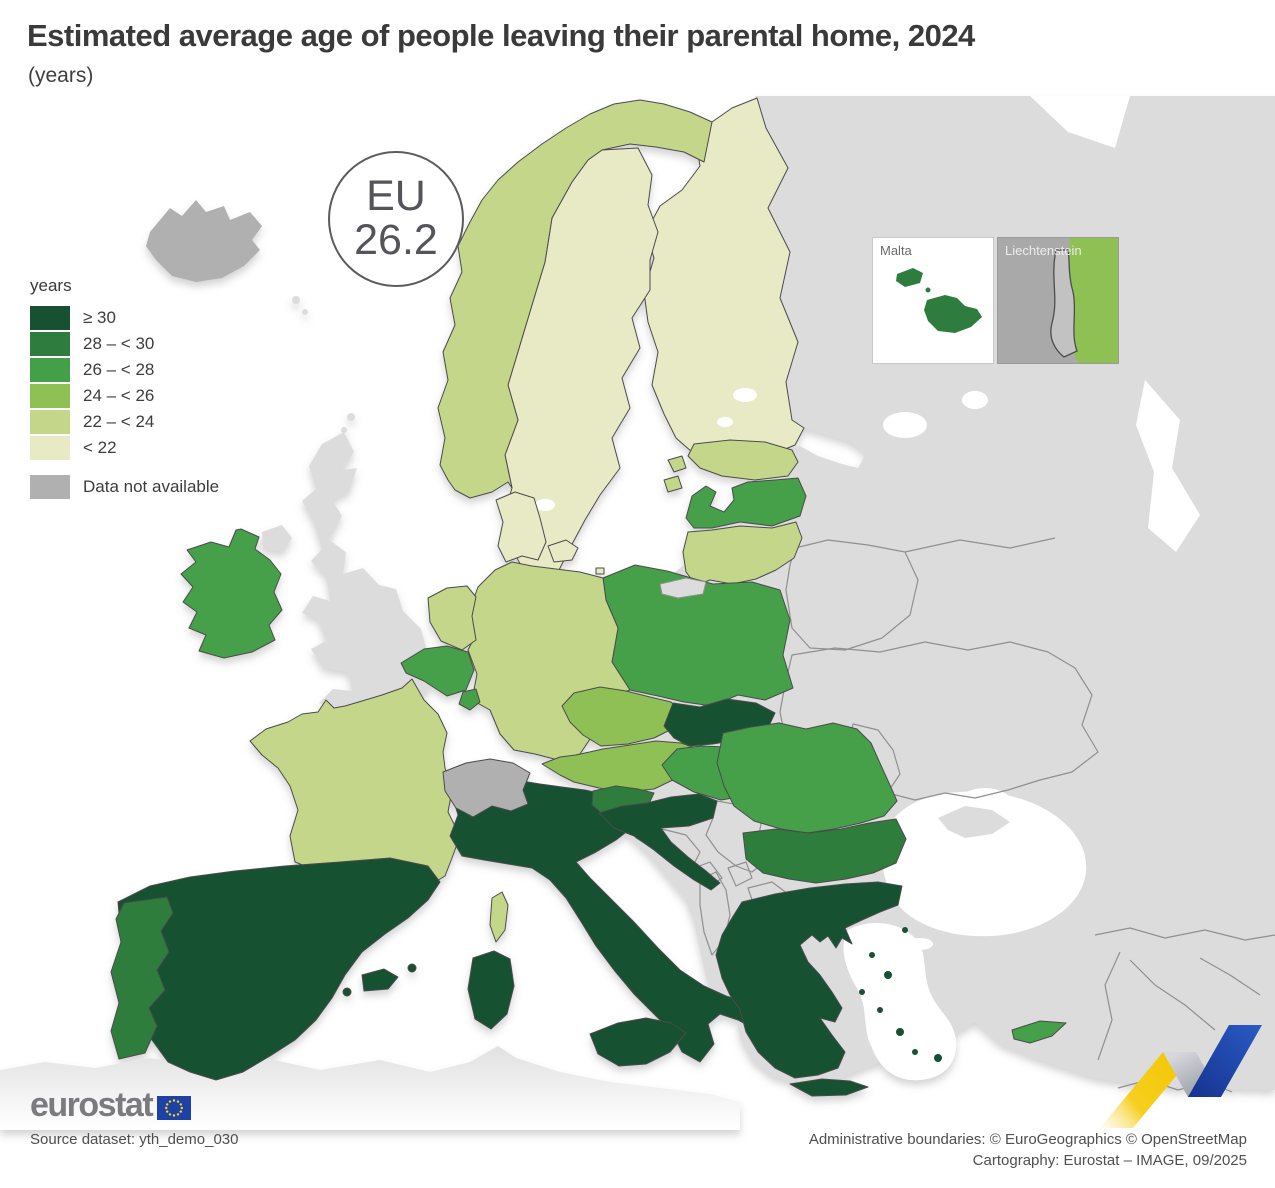 This screenshot has height=1188, width=1275. Describe the element at coordinates (231, 593) in the screenshot. I see `country-ireland` at that location.